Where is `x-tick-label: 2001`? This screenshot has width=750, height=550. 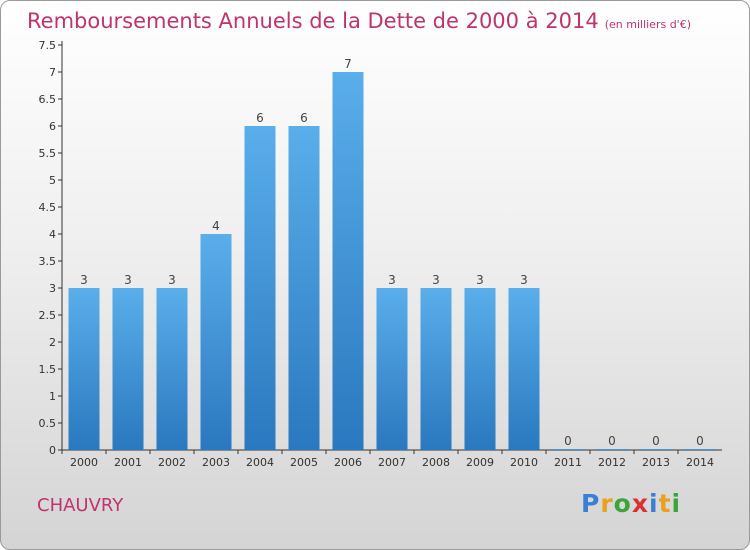
x-tick-label: 2001 is located at coordinates (128, 462).